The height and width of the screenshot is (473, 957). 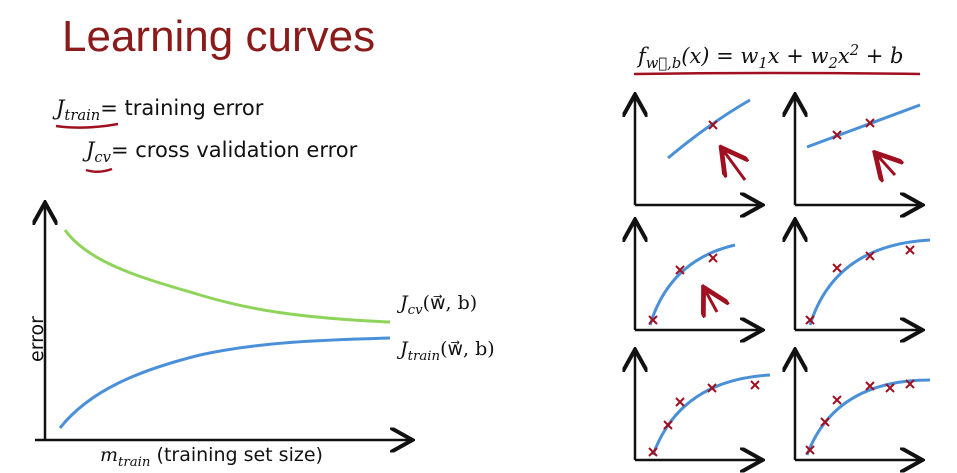 What do you see at coordinates (447, 351) in the screenshot?
I see `curve-label: Jtrain(w⃗, b)` at bounding box center [447, 351].